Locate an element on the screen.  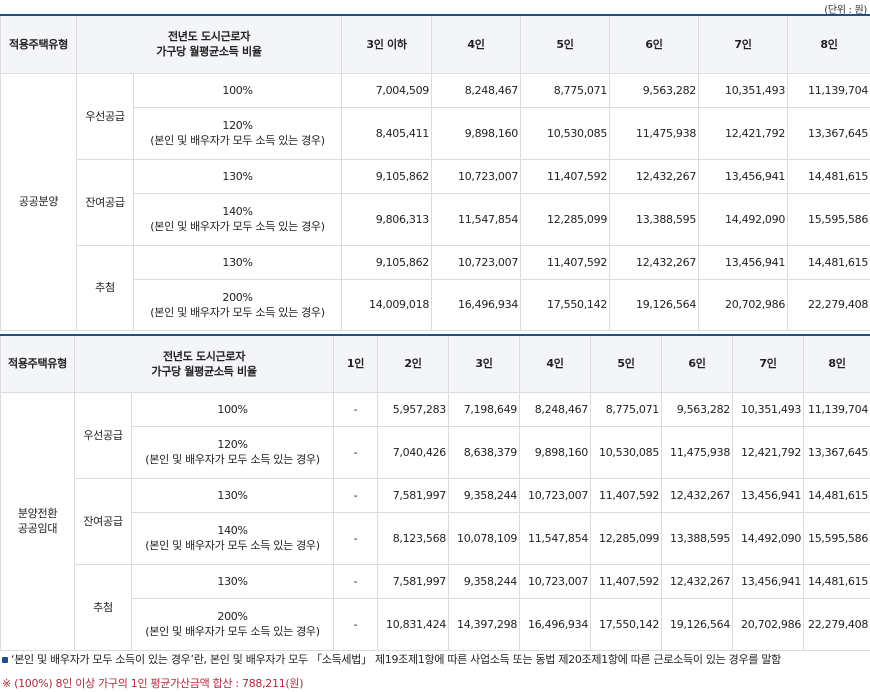
value-cell: 8,638,379 is located at coordinates (484, 452).